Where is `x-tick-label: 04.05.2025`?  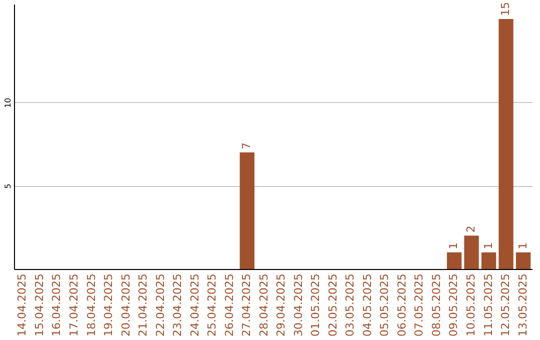
x-tick-label: 04.05.2025 is located at coordinates (367, 305).